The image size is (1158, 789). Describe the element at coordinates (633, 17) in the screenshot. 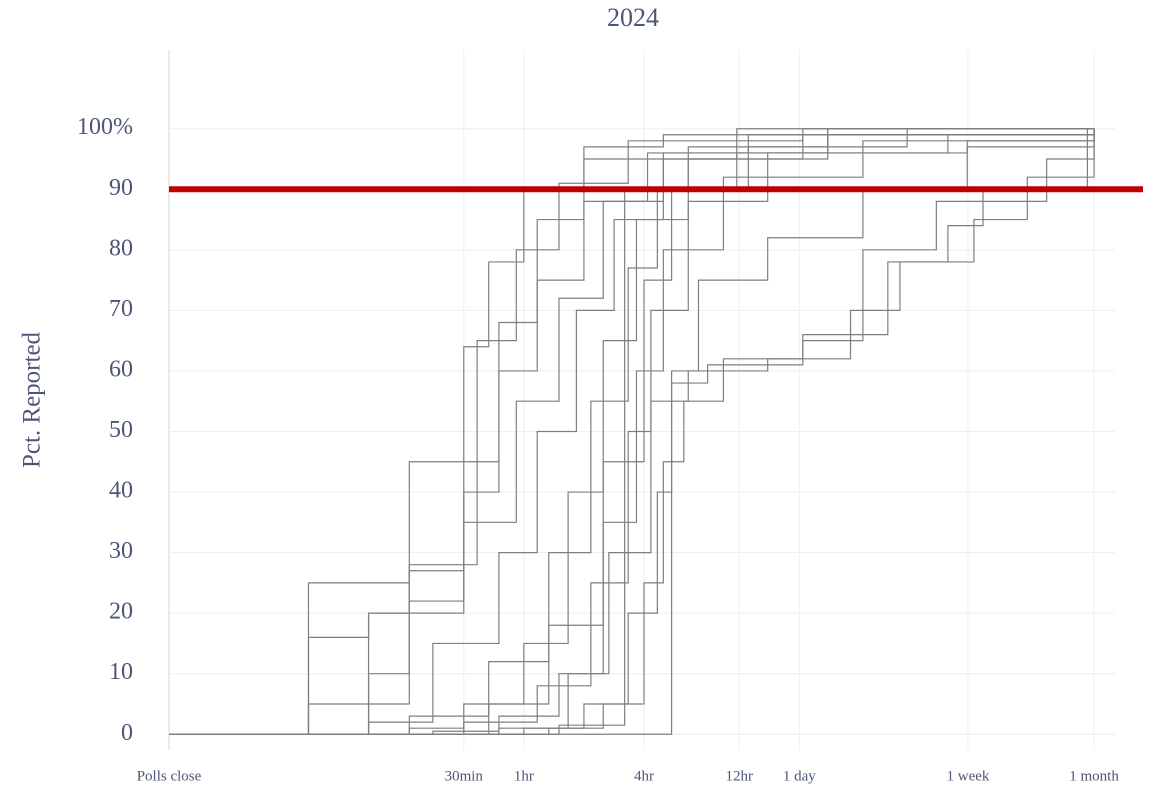

I see `chart-title: 2024` at that location.